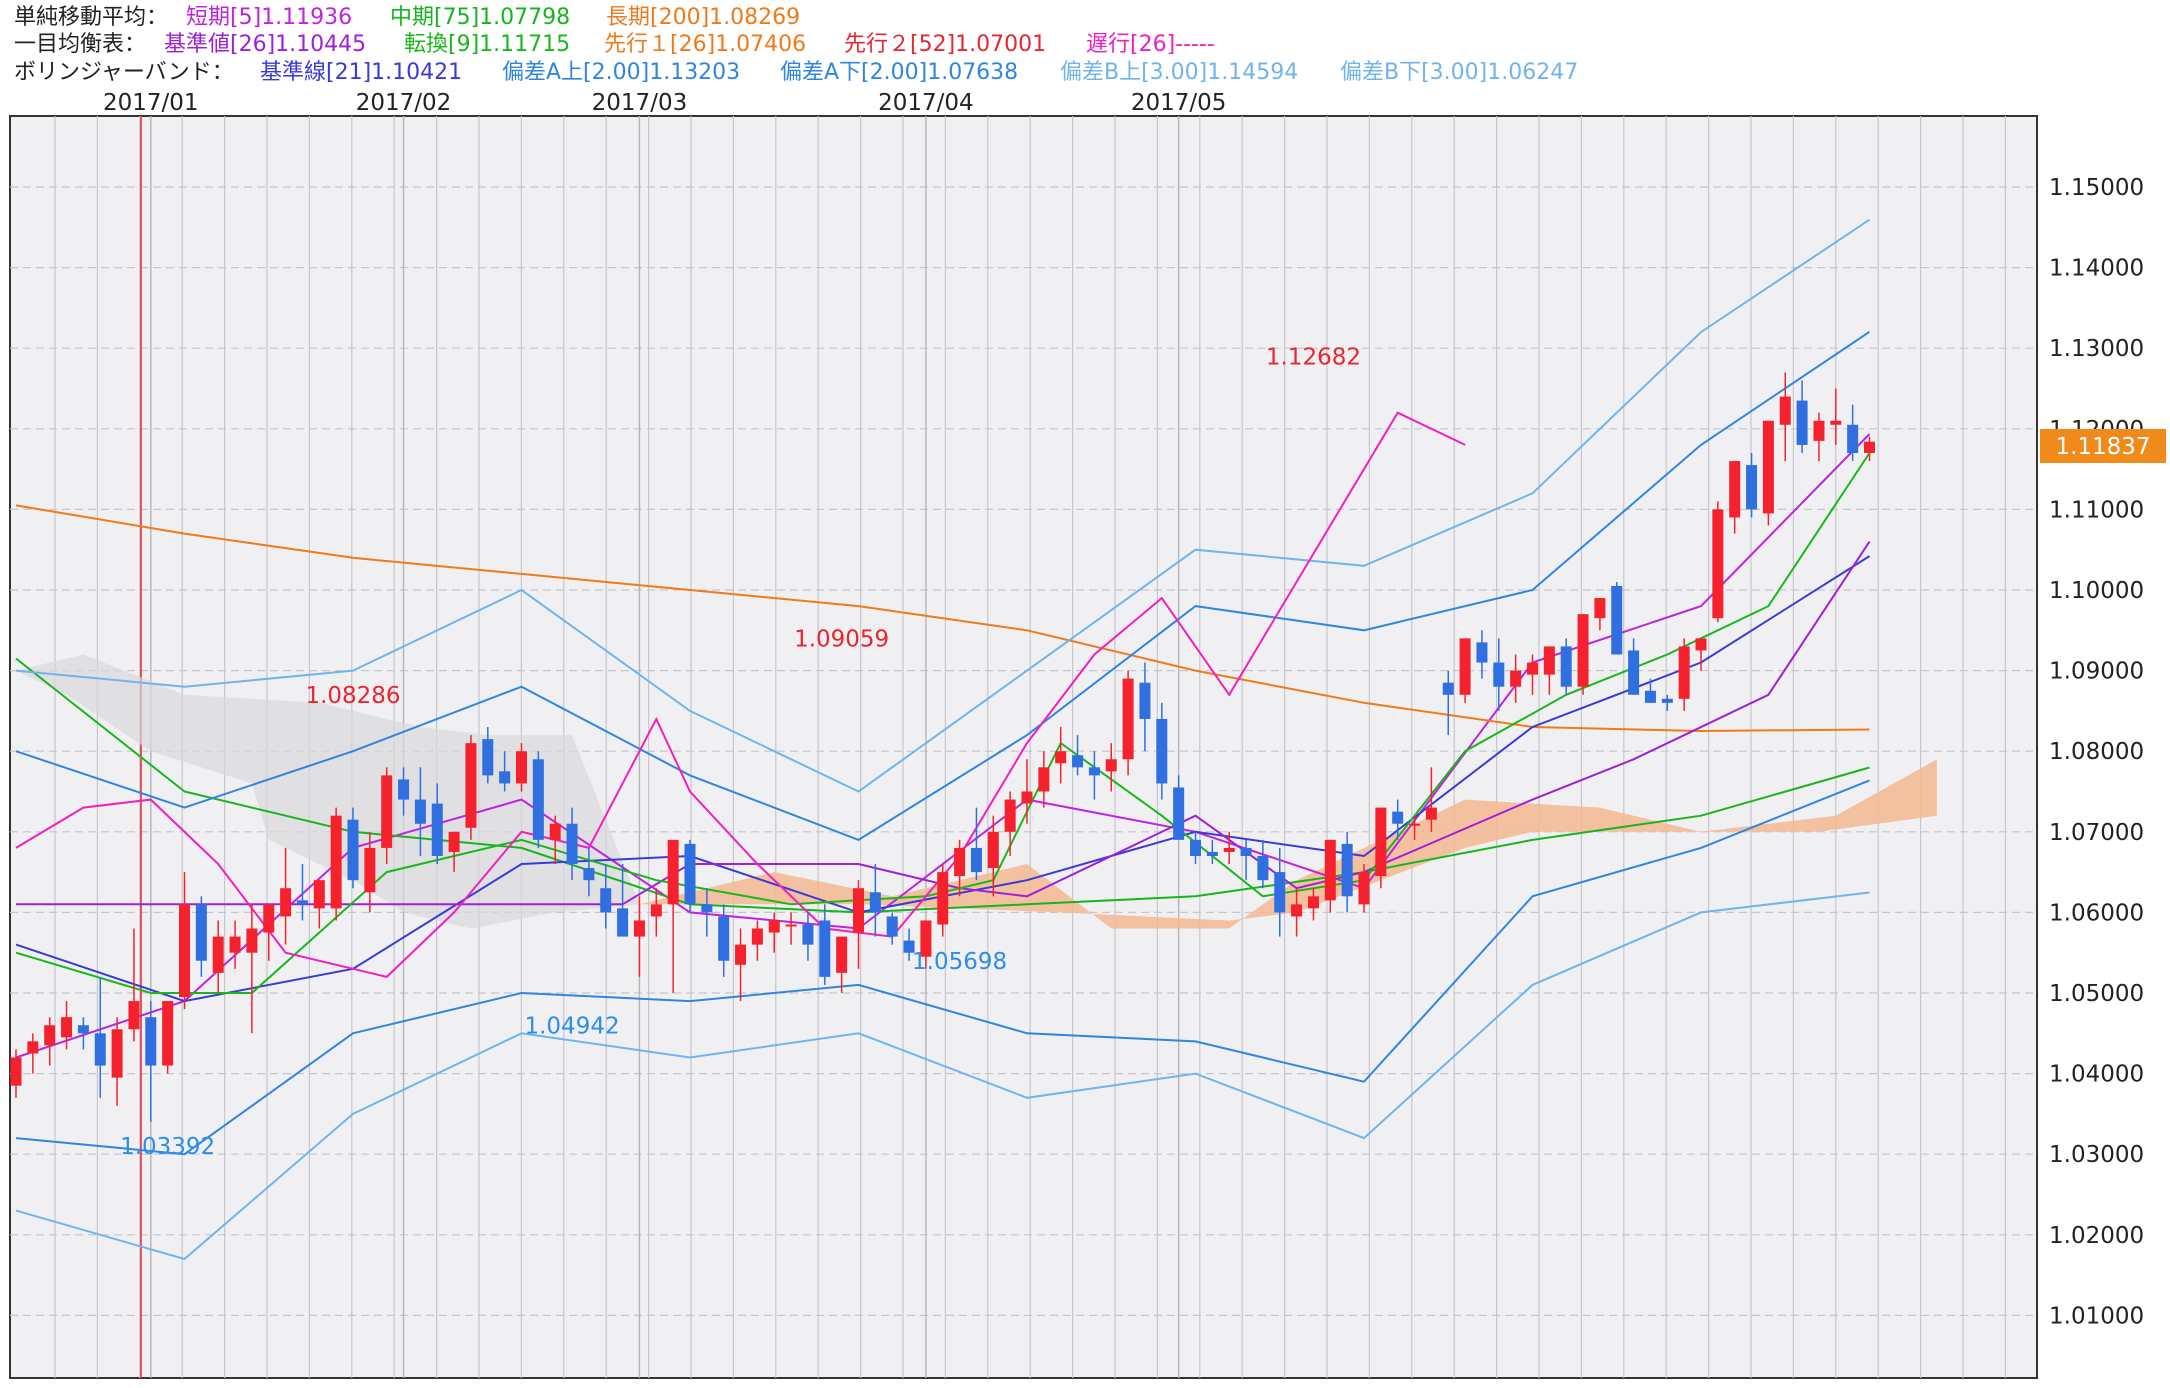  Describe the element at coordinates (2096, 672) in the screenshot. I see `y-tick-label: 1.09000` at that location.